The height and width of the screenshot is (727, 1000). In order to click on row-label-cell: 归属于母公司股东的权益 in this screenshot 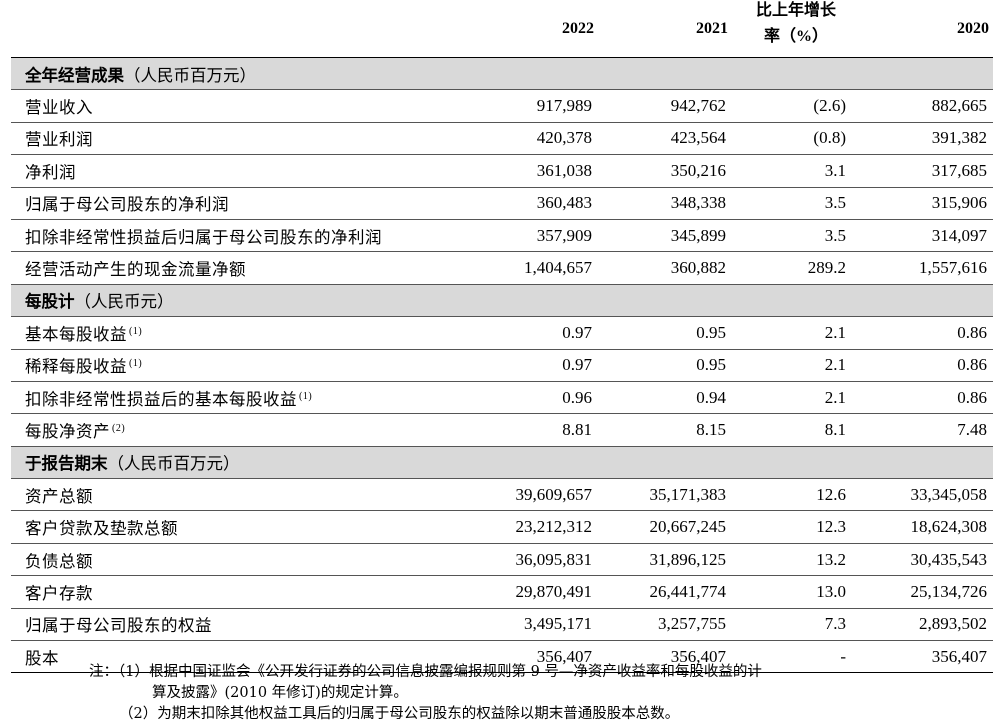, I will do `click(231, 625)`.